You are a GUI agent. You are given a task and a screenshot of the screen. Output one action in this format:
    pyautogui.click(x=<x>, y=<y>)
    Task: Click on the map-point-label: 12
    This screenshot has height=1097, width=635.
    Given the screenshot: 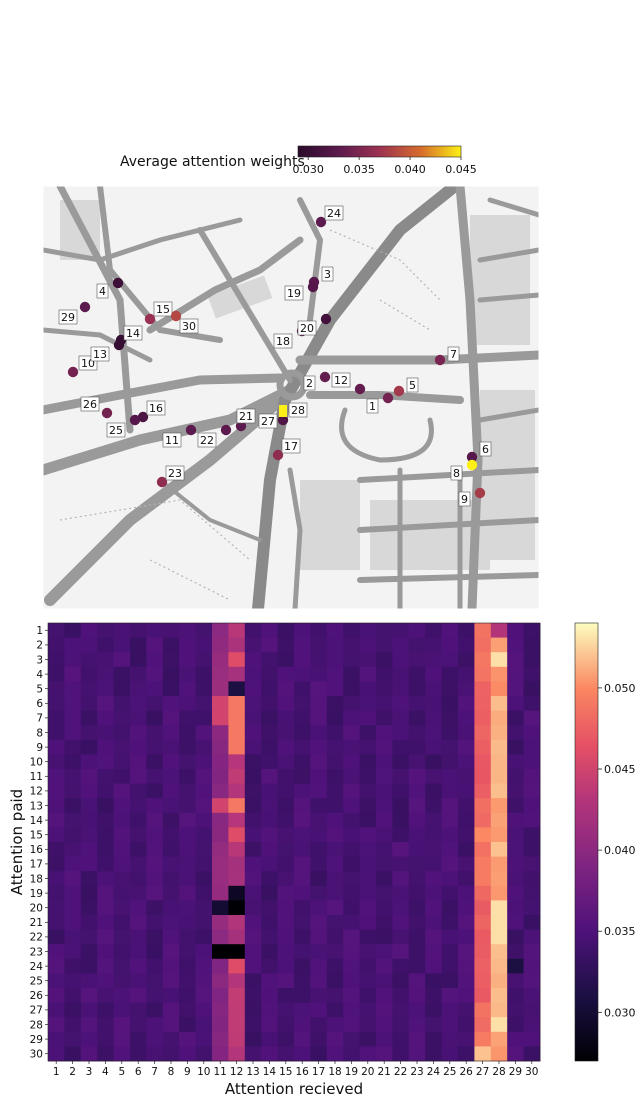 What is the action you would take?
    pyautogui.click(x=341, y=380)
    